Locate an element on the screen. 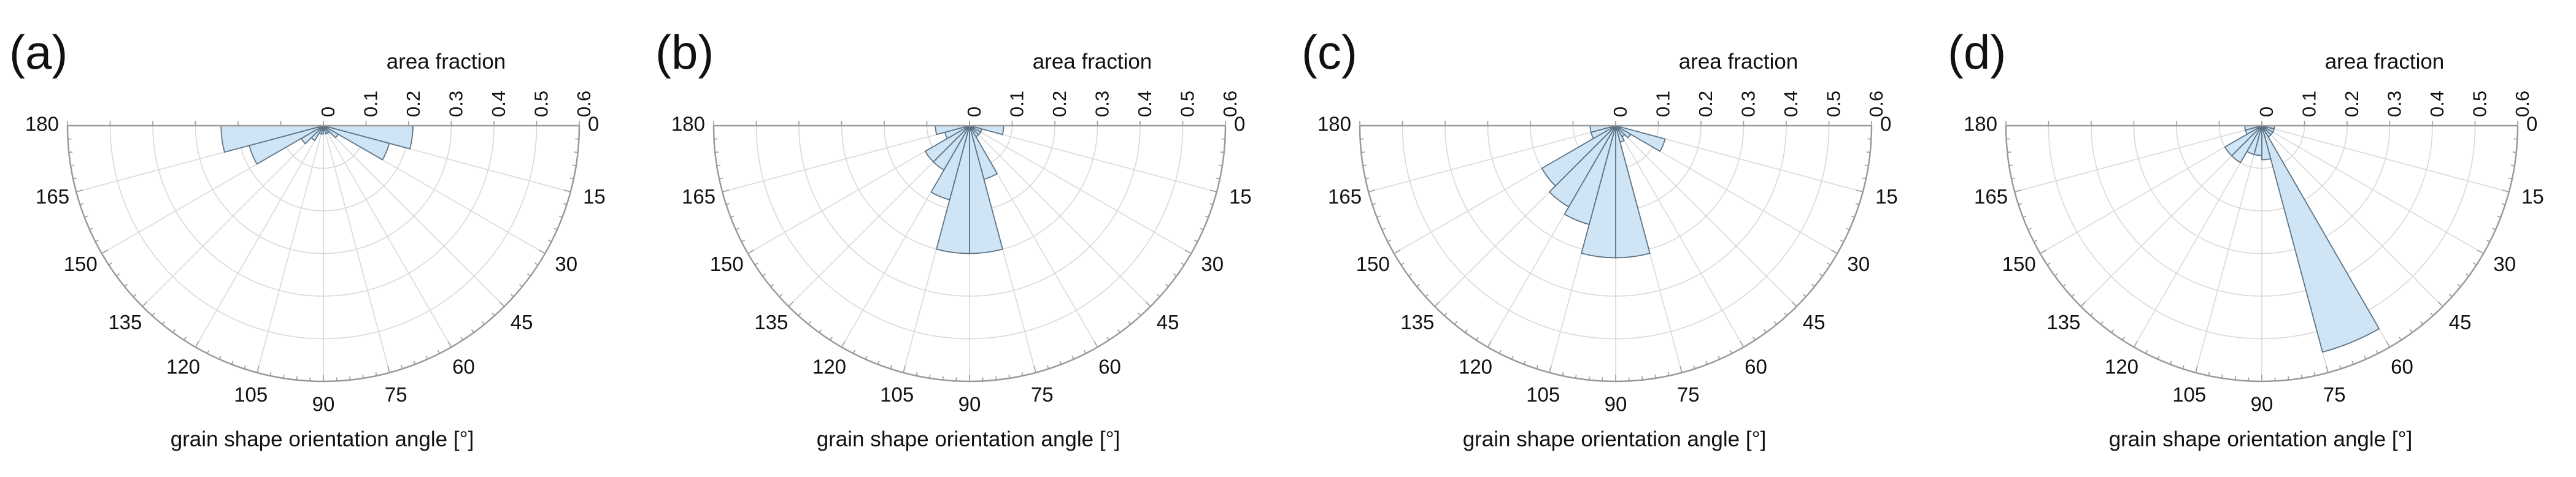  angular-tick-label: 30 is located at coordinates (1212, 264).